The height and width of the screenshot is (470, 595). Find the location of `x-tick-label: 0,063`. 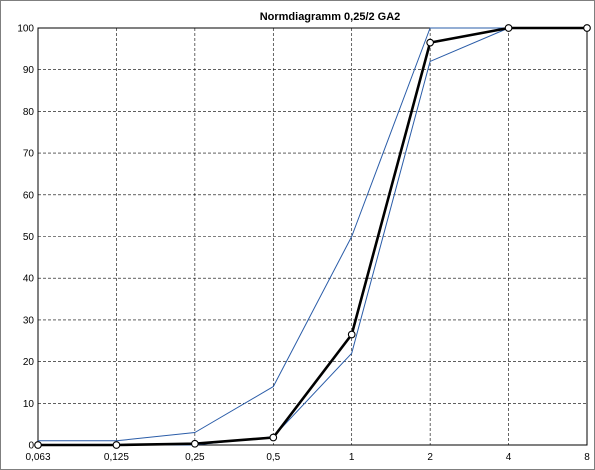

x-tick-label: 0,063 is located at coordinates (37, 457).